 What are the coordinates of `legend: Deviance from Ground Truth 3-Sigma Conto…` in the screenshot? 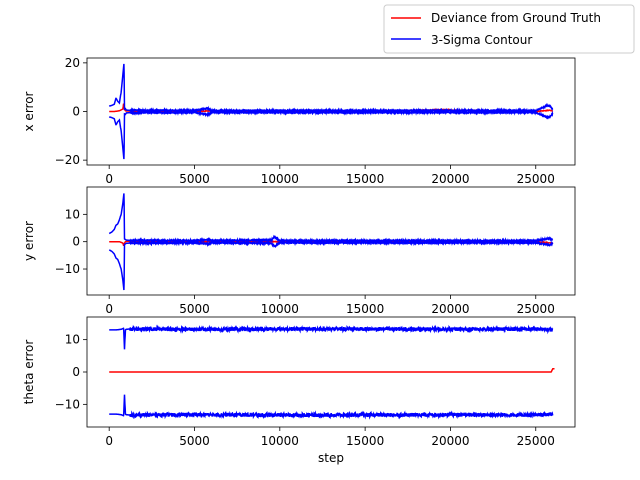 It's located at (509, 29).